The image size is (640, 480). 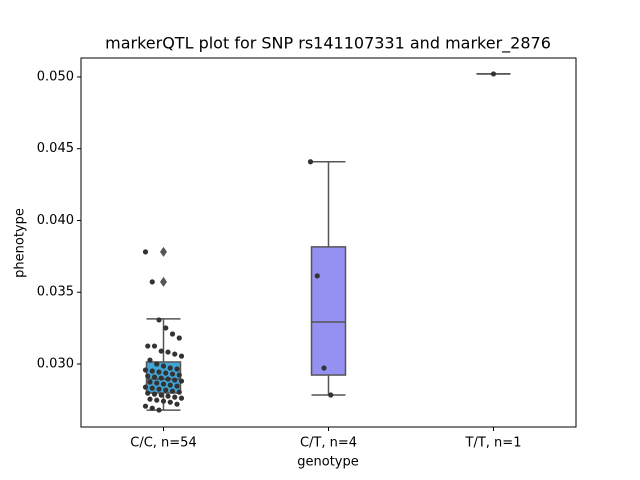 I want to click on y-tick-label: 0.030, so click(x=55, y=363).